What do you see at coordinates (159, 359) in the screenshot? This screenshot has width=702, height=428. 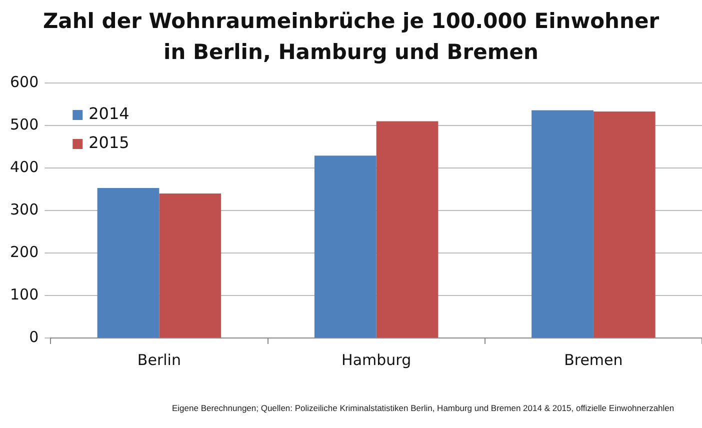 I see `x-tick-label: Berlin` at bounding box center [159, 359].